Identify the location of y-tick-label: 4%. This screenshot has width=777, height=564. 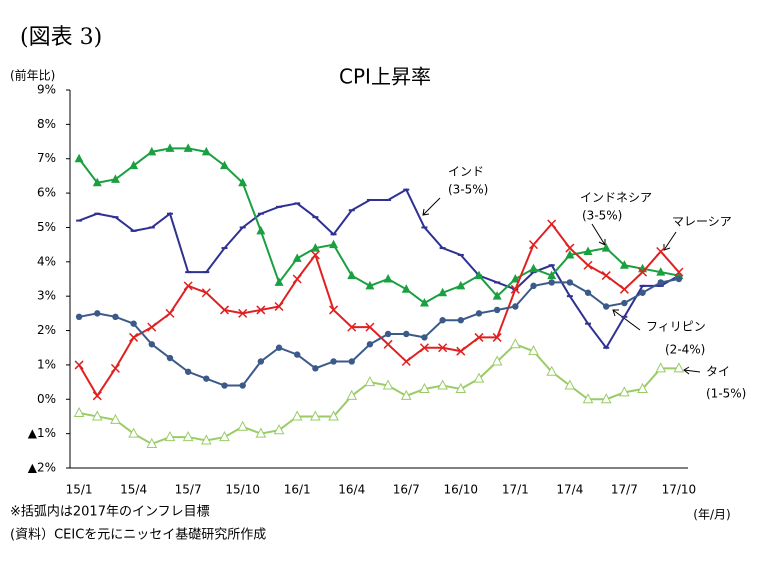
(46, 261).